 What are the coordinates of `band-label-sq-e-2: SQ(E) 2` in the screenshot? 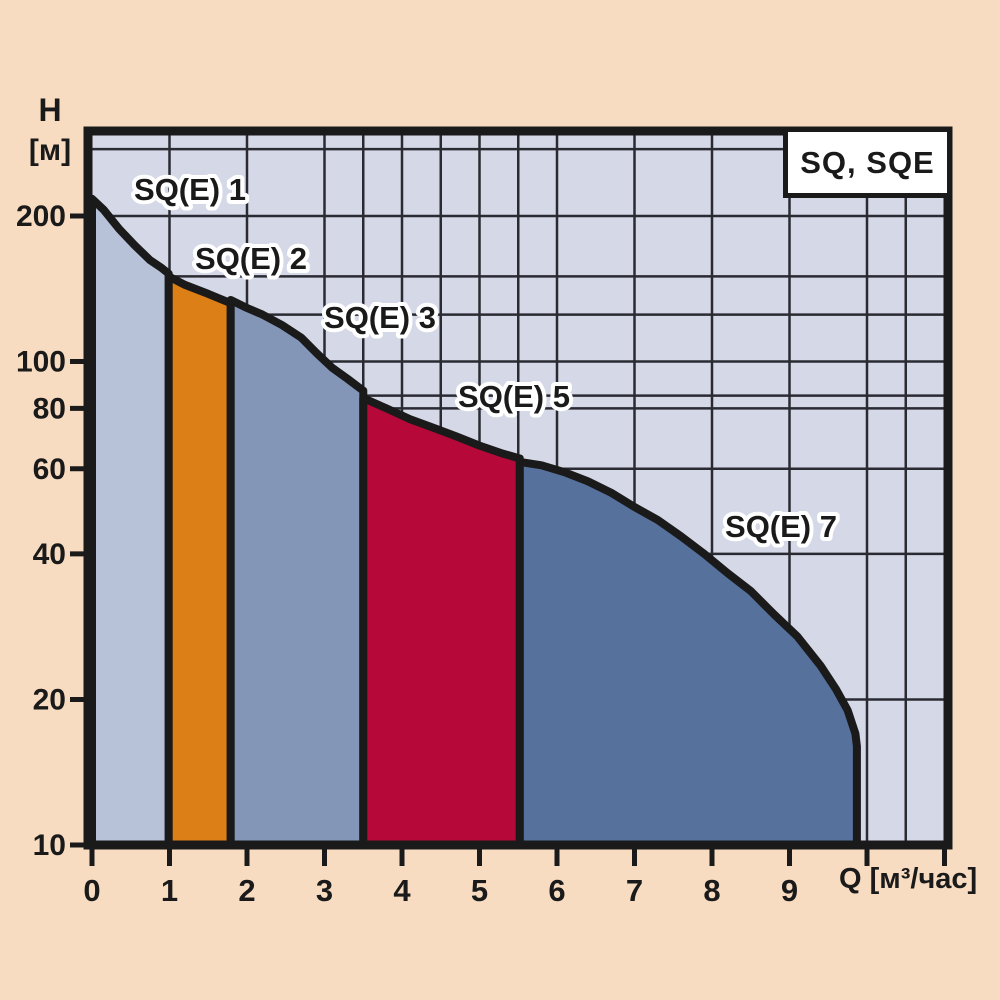 It's located at (251, 258).